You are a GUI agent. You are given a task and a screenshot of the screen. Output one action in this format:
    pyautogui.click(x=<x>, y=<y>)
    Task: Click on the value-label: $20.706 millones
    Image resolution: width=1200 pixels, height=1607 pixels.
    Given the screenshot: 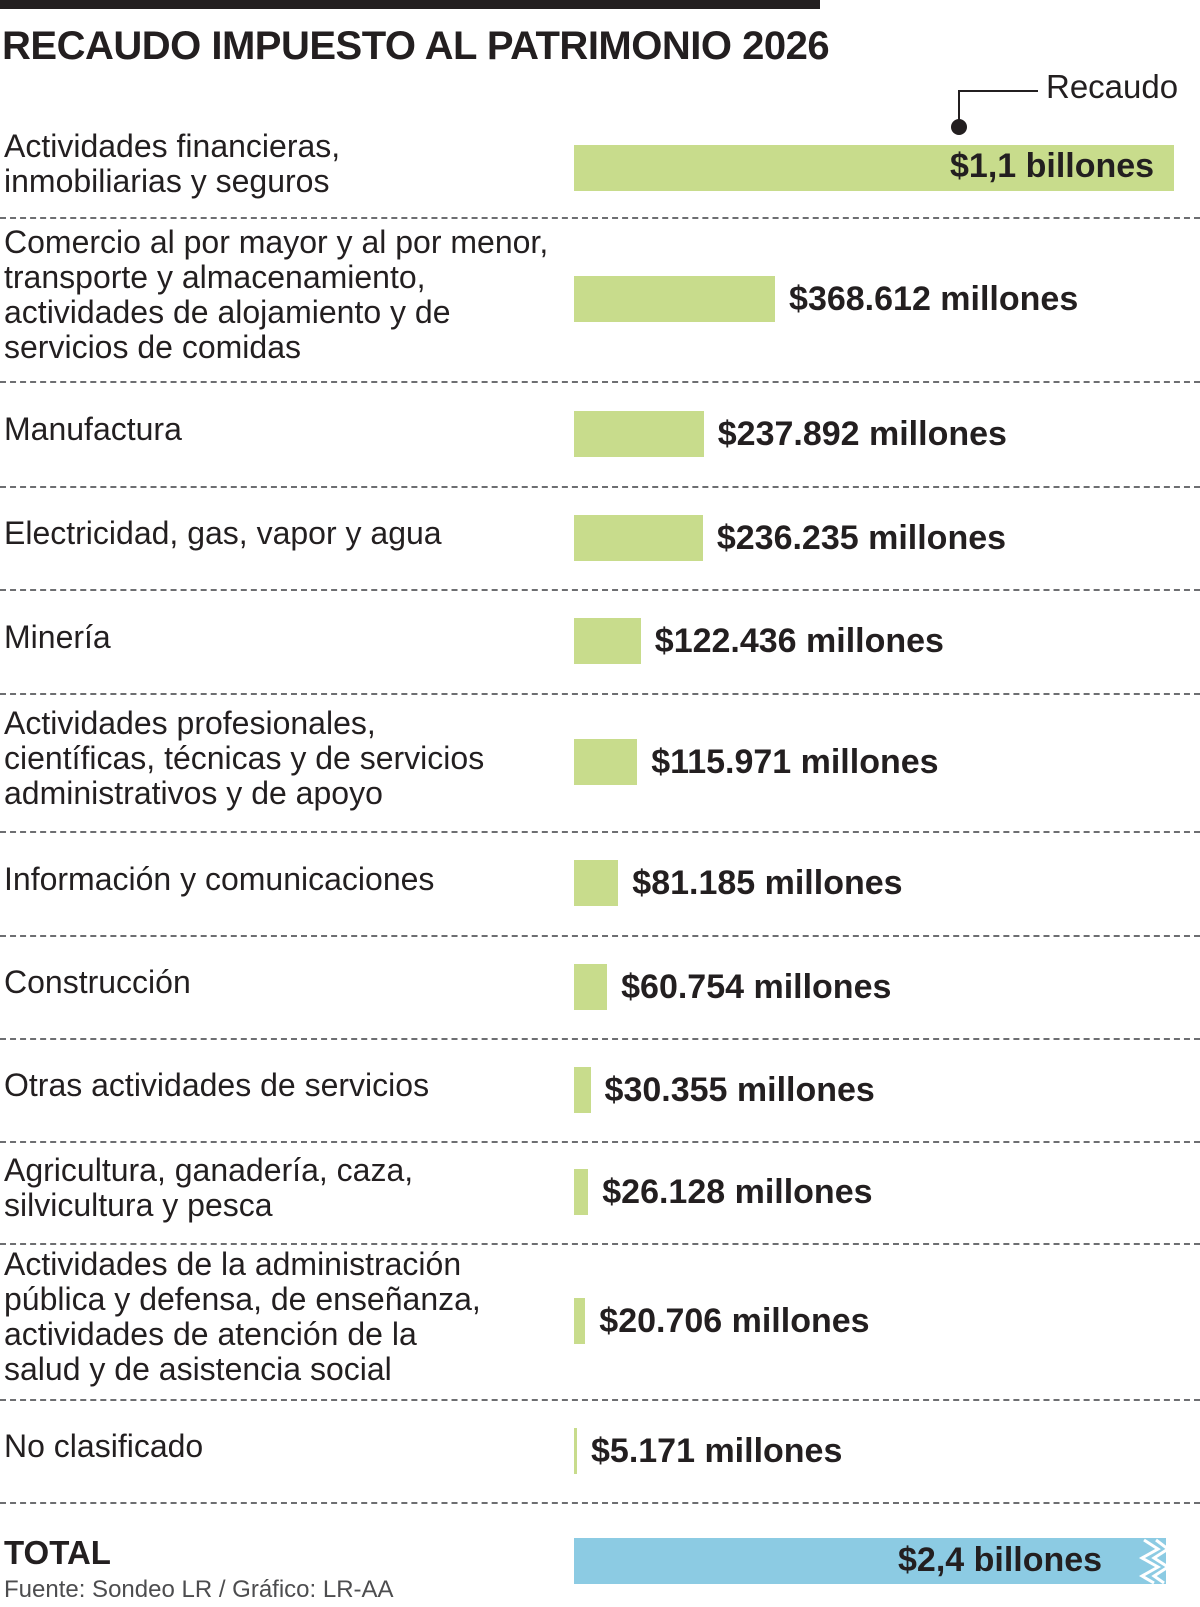 What is the action you would take?
    pyautogui.click(x=734, y=1321)
    